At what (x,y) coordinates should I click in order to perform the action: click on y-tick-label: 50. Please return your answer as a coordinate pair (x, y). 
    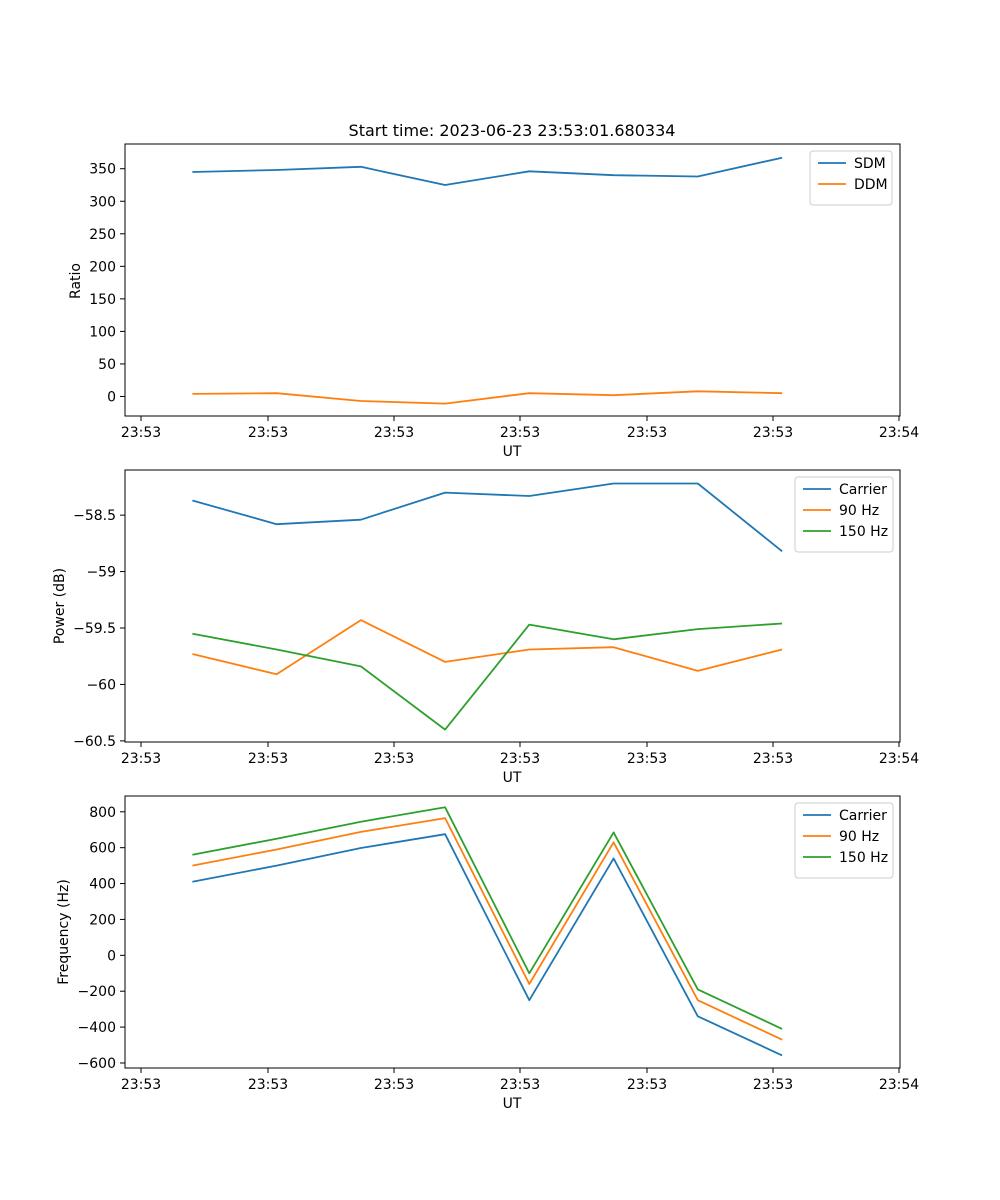
    Looking at the image, I should click on (107, 365).